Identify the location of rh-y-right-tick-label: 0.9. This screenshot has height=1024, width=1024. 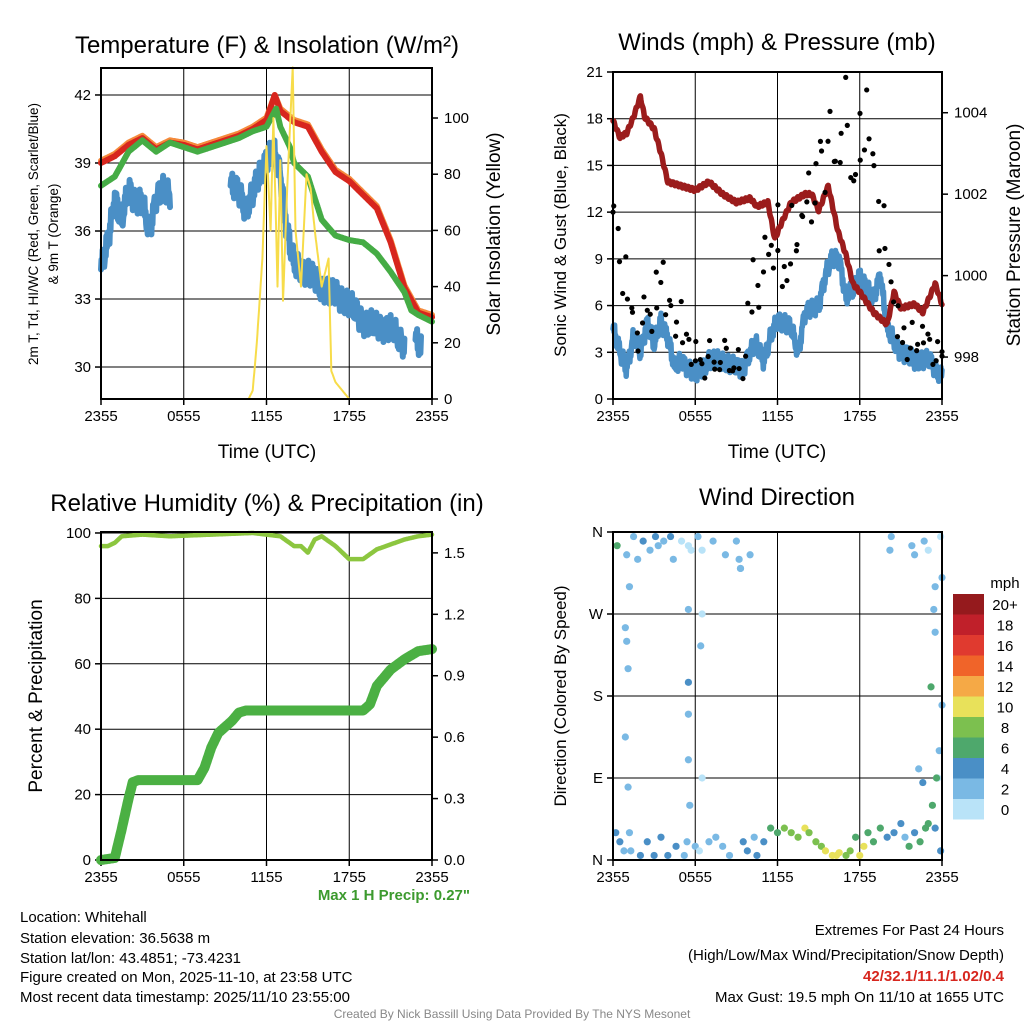
(454, 676).